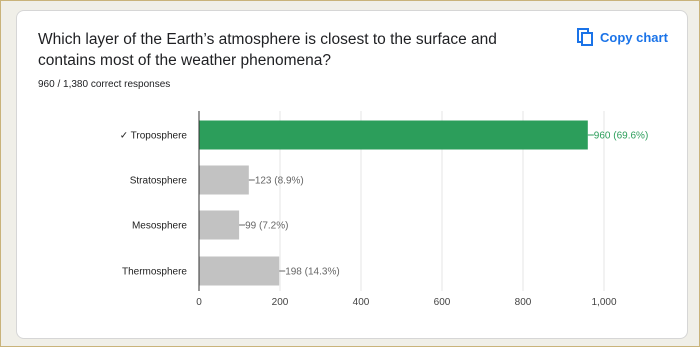  Describe the element at coordinates (104, 84) in the screenshot. I see `correct-responses-summary: 960 / 1,380 correct responses` at that location.